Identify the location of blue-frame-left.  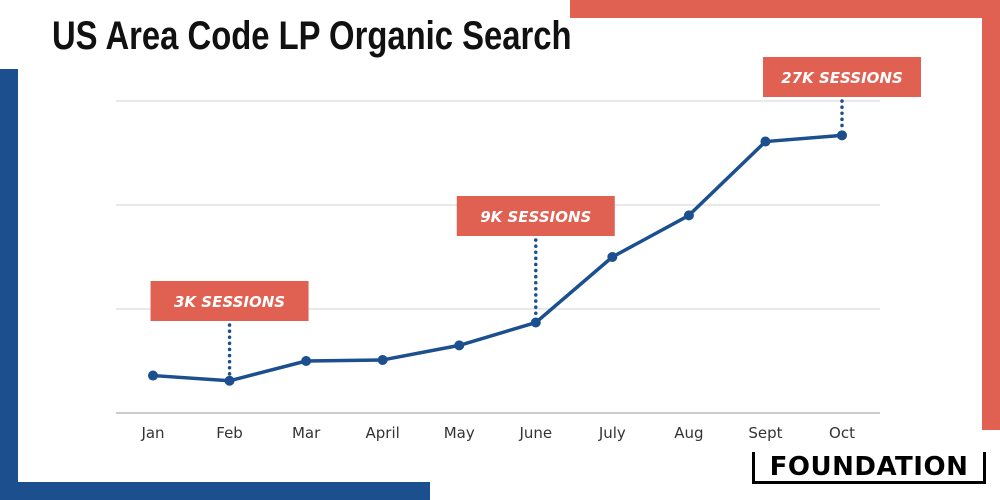
(9, 284).